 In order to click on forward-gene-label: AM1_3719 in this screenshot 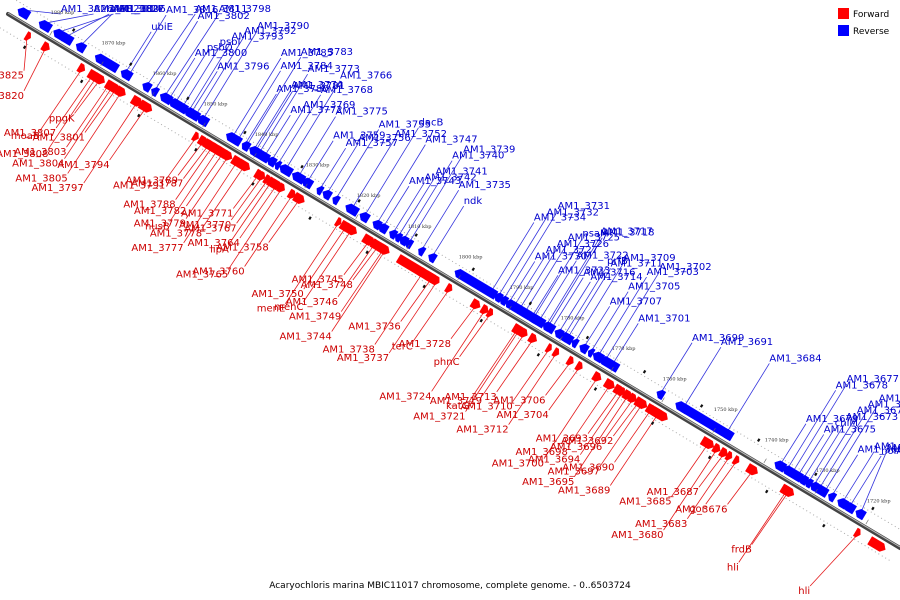, I will do `click(456, 401)`.